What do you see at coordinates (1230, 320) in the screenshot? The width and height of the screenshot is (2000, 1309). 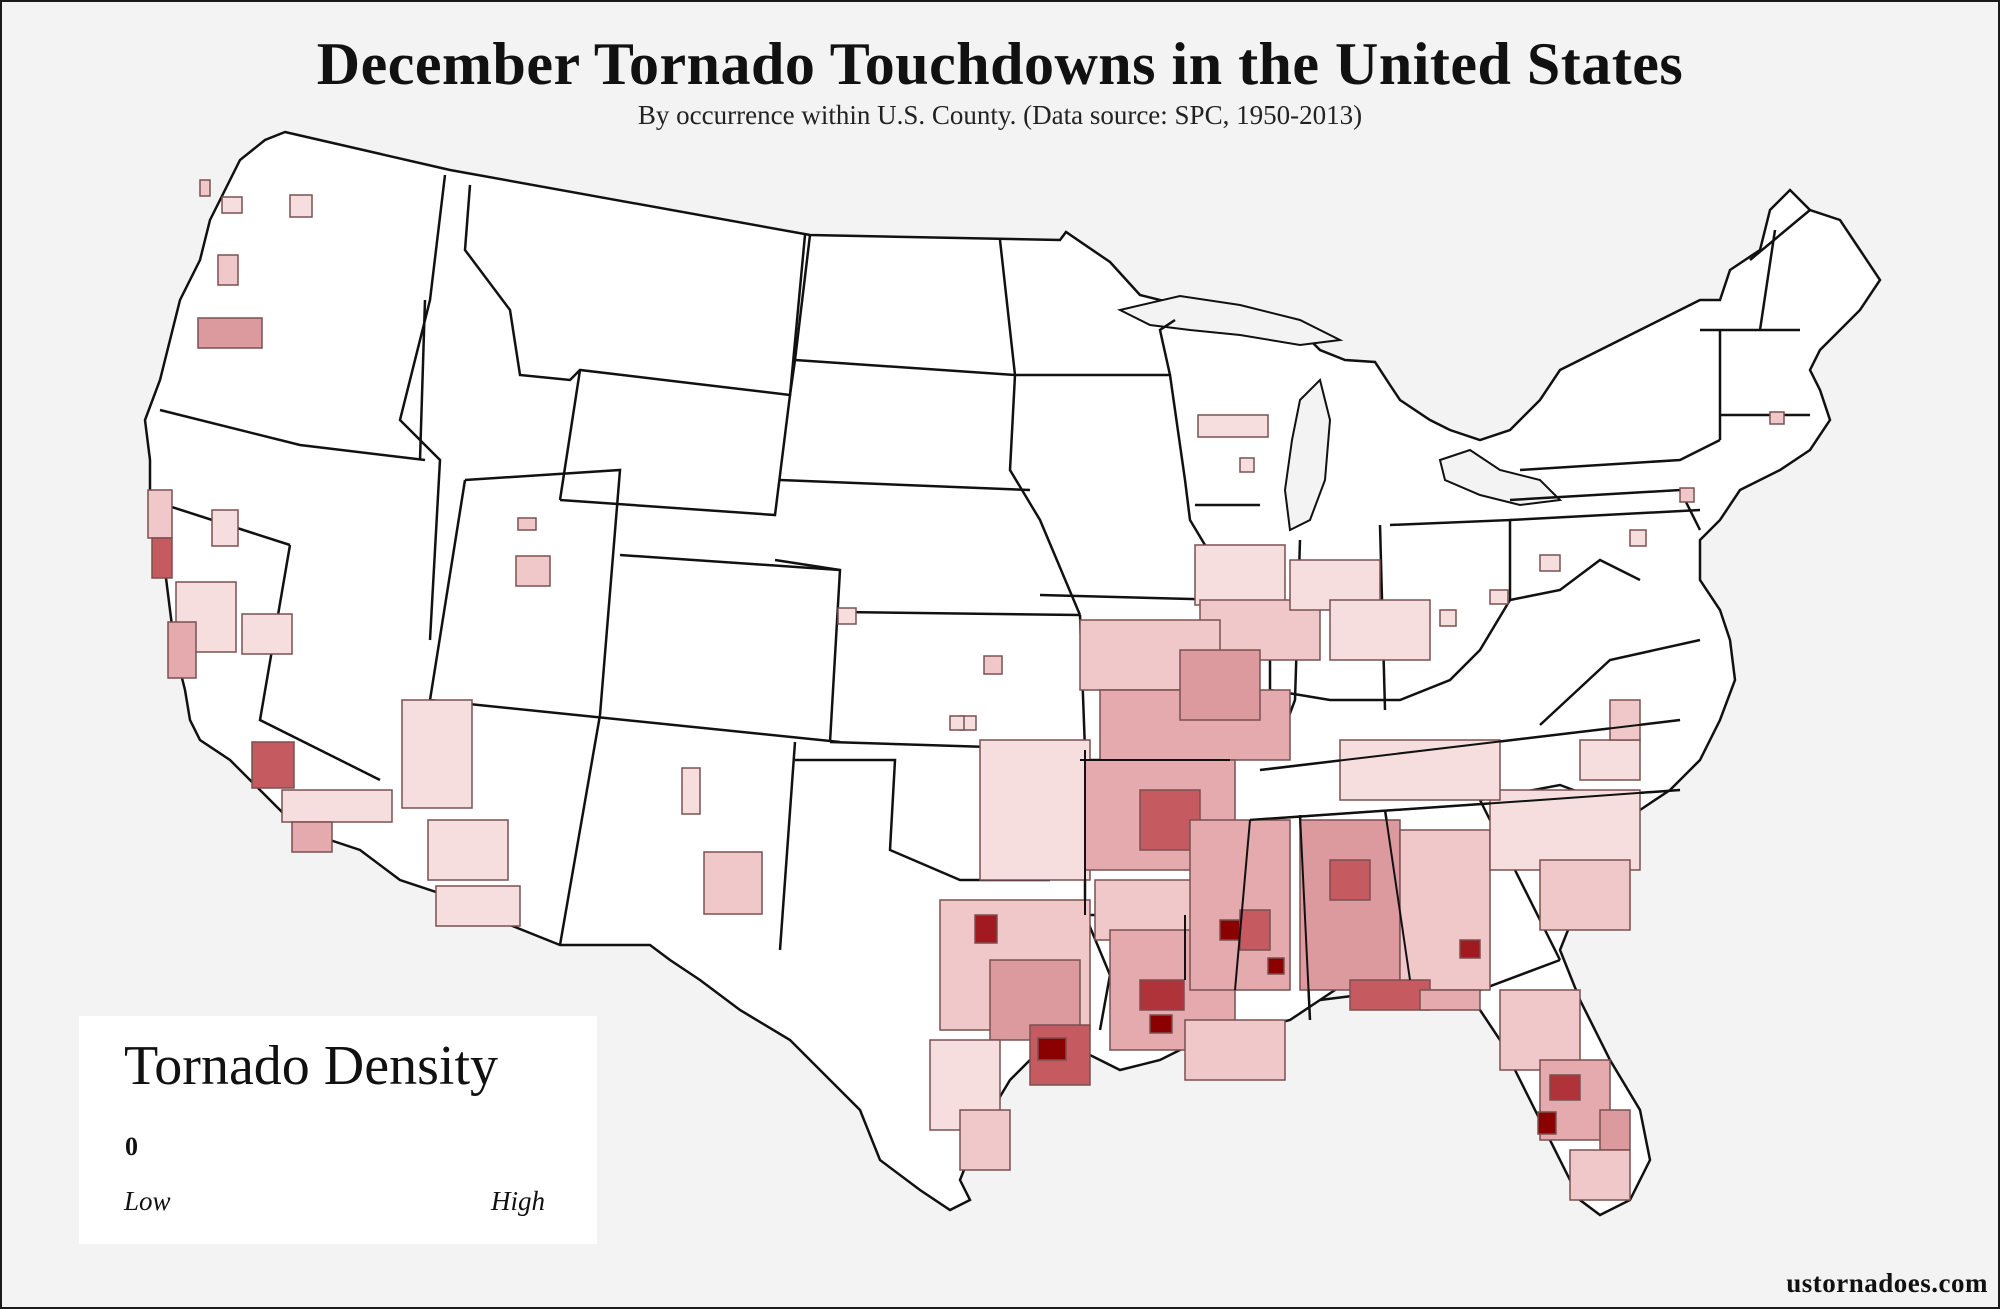 I see `lake-superior` at bounding box center [1230, 320].